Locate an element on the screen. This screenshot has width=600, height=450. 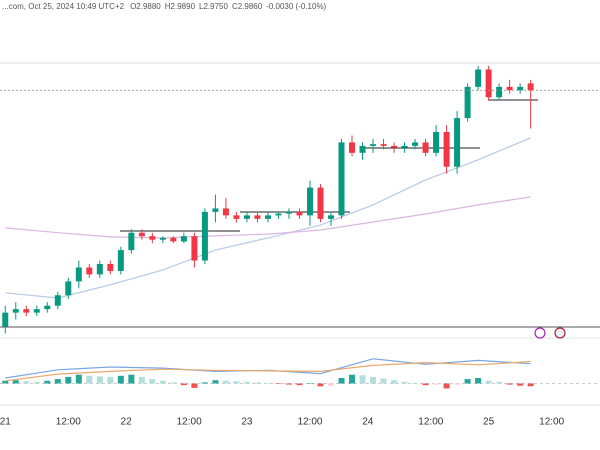
x-tick-label: 21 is located at coordinates (5, 422).